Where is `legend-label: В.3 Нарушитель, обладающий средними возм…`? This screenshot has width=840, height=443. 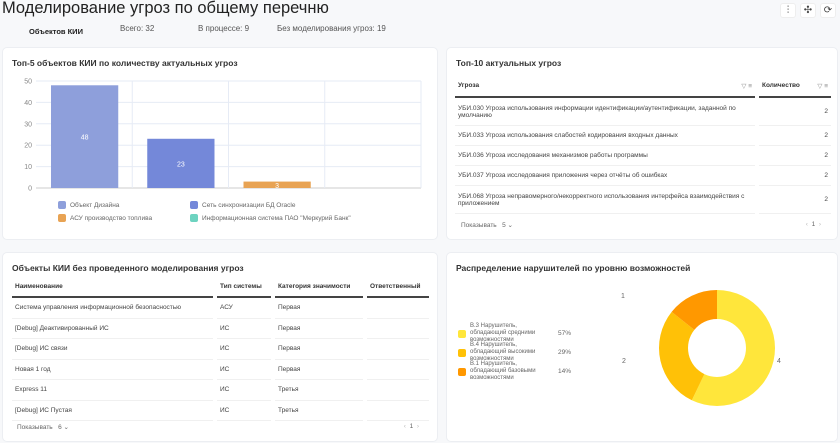
legend-label: В.3 Нарушитель, обладающий средними возм… is located at coordinates (503, 333).